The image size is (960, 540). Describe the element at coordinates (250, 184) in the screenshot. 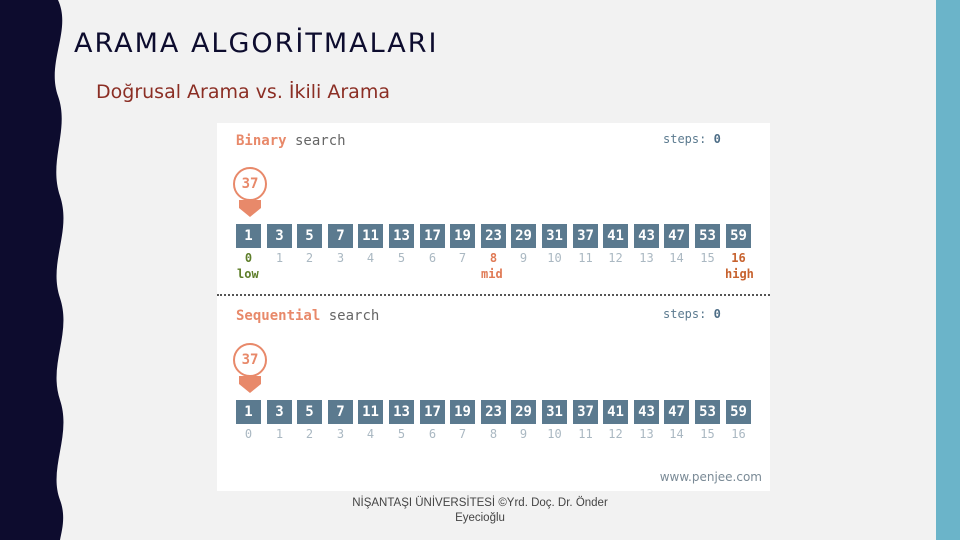

I see `binary-target-value: 37` at that location.